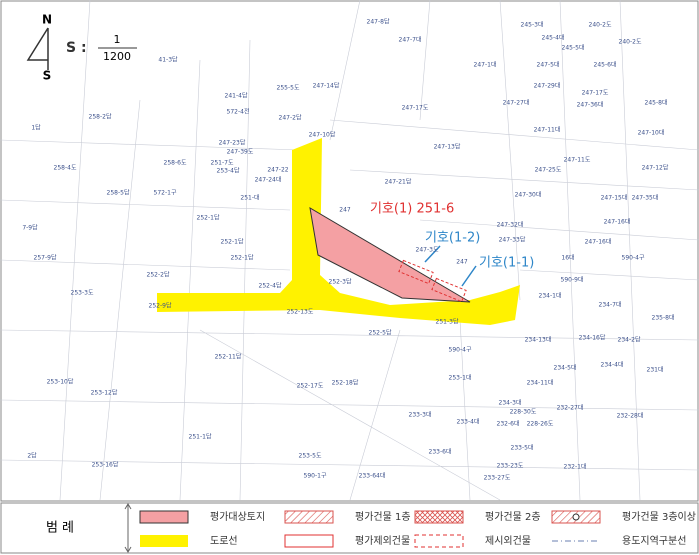 This screenshot has width=699, height=555. I want to click on lot-label: 251-7도, so click(222, 163).